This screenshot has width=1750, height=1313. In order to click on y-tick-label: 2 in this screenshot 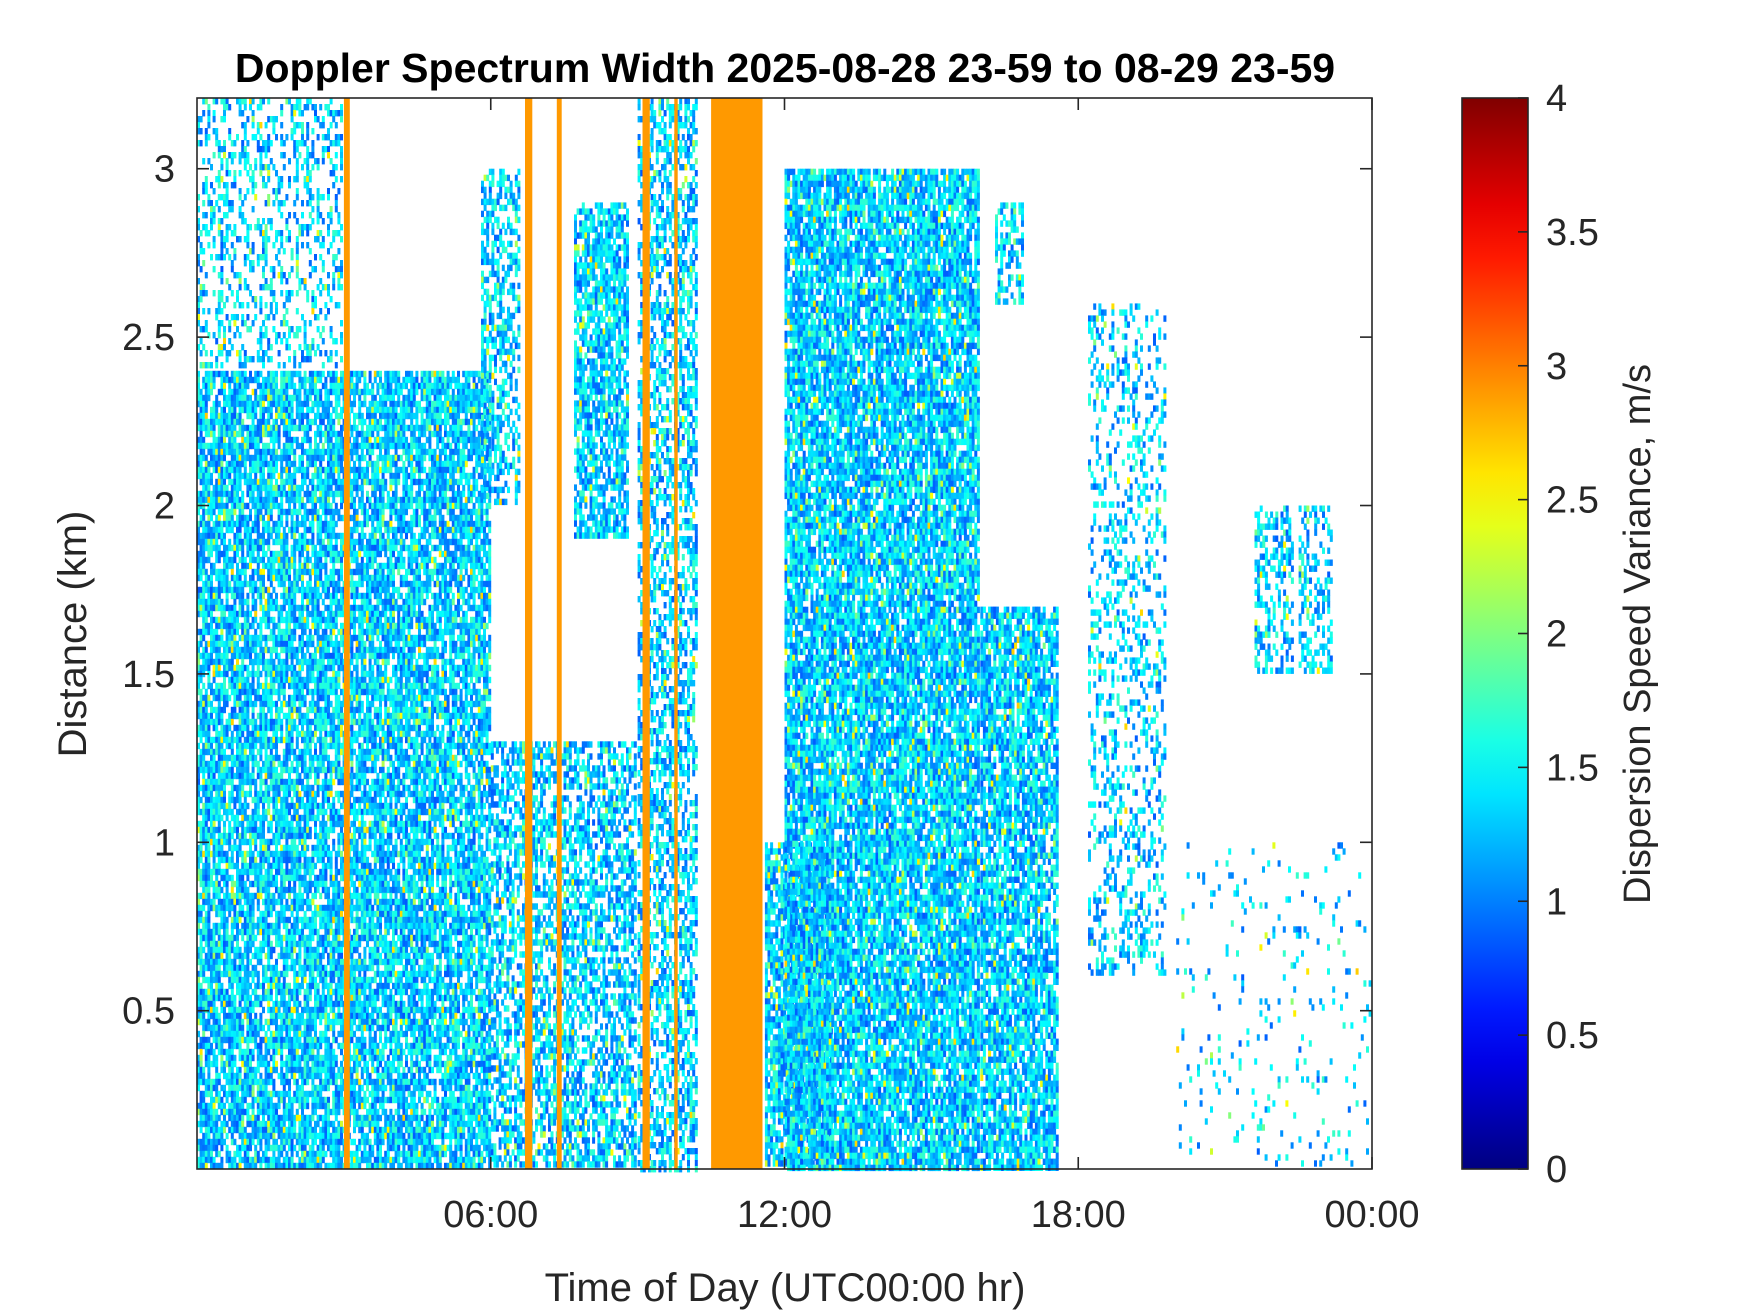, I will do `click(164, 507)`.